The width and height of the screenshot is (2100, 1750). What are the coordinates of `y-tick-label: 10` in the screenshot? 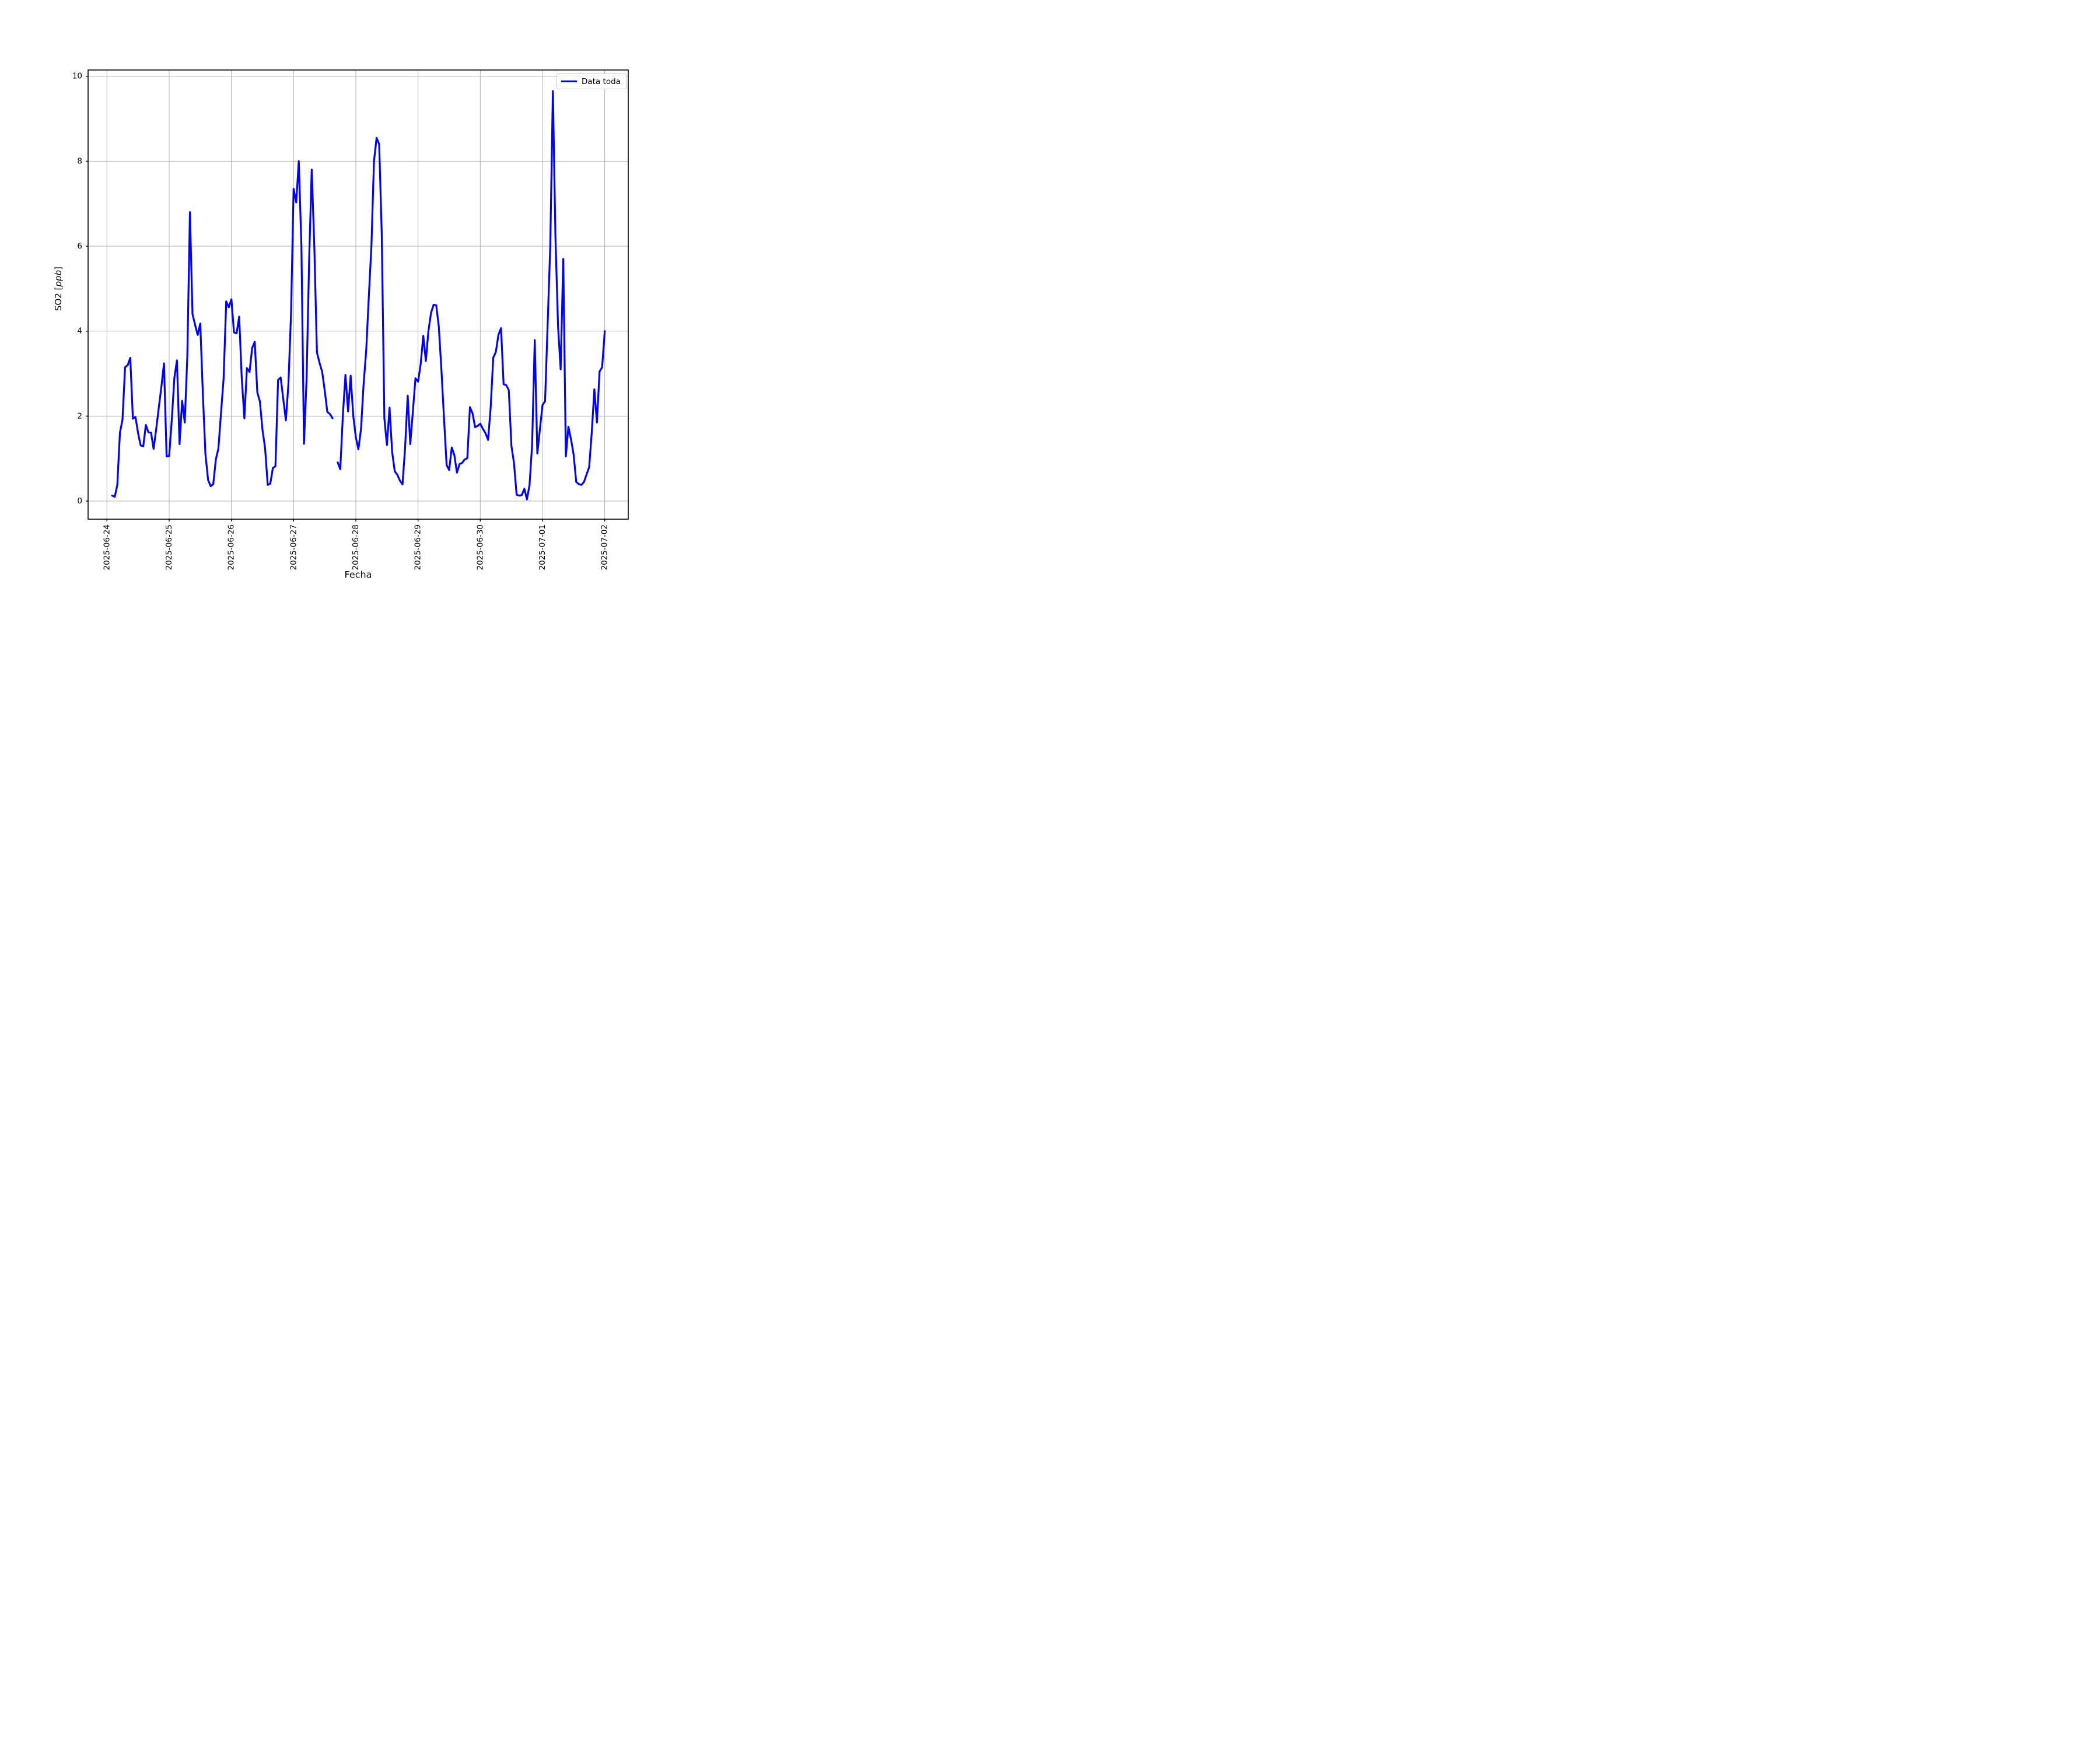 It's located at (77, 76).